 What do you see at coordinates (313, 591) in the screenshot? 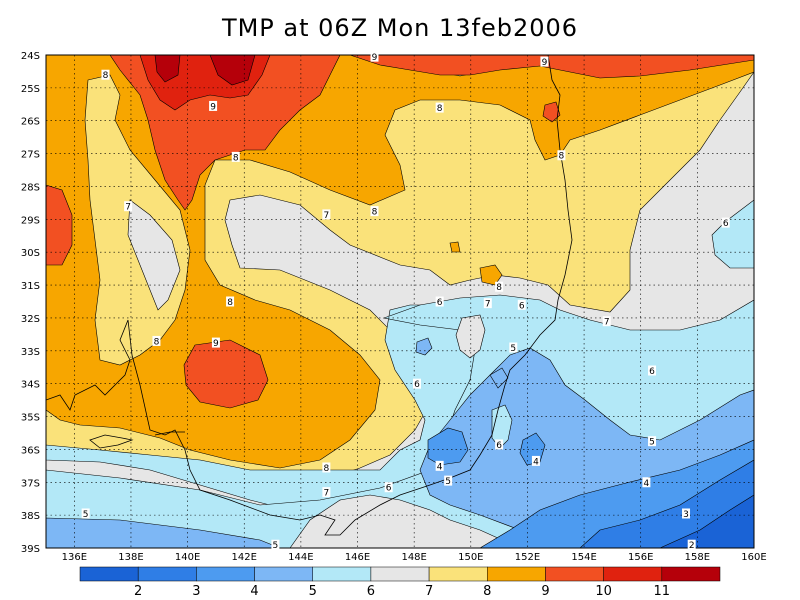
I see `colorbar-label: 5` at bounding box center [313, 591].